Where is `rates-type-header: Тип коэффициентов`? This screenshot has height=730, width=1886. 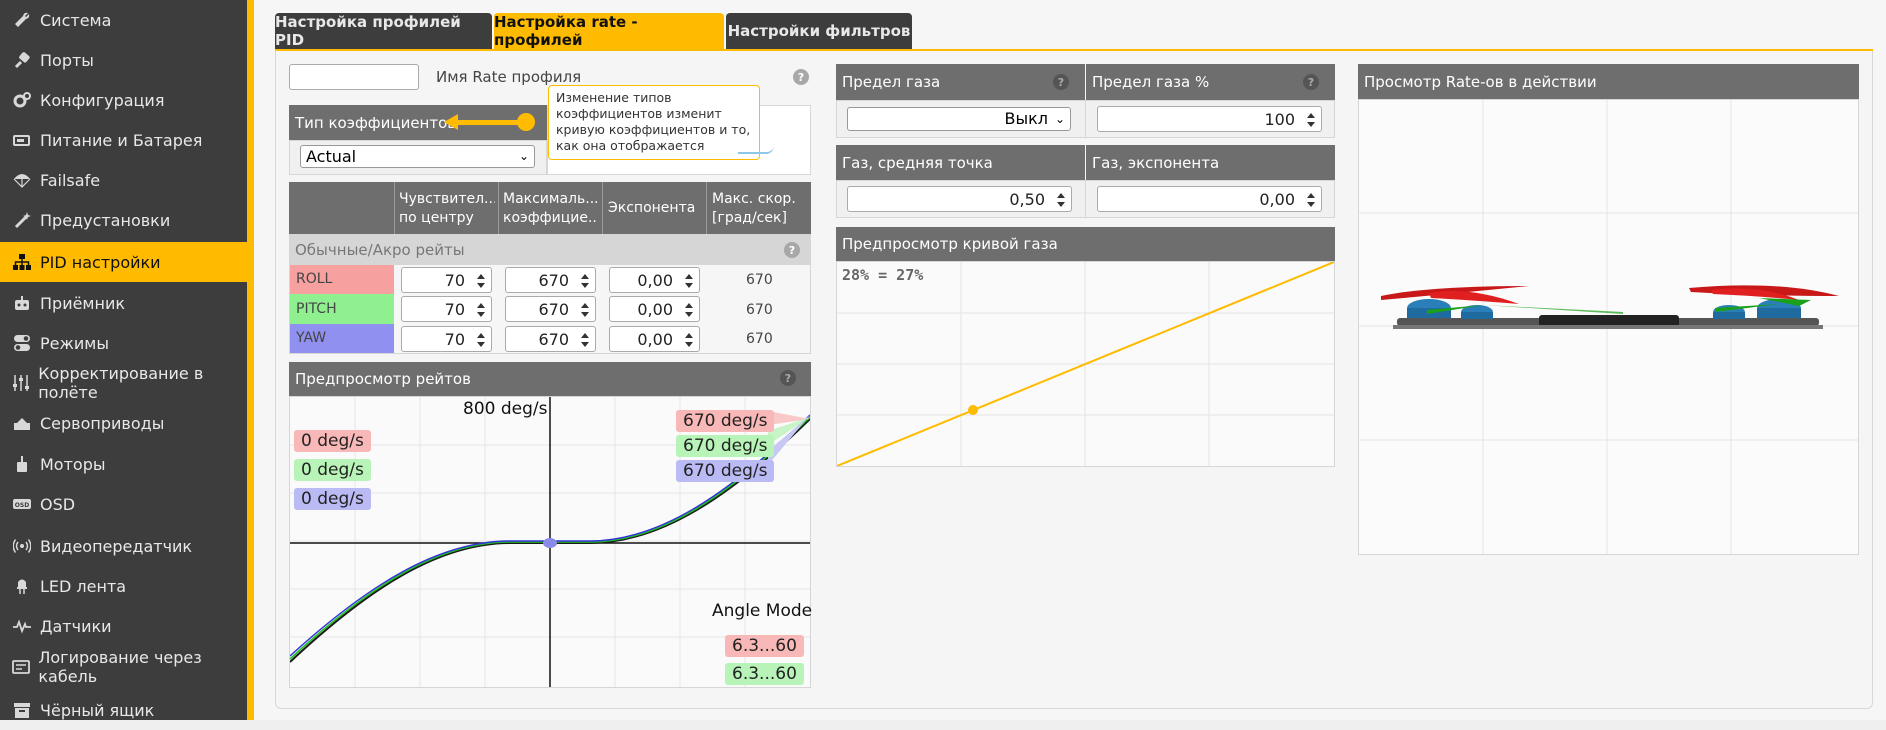
rates-type-header: Тип коэффициентов is located at coordinates (418, 122).